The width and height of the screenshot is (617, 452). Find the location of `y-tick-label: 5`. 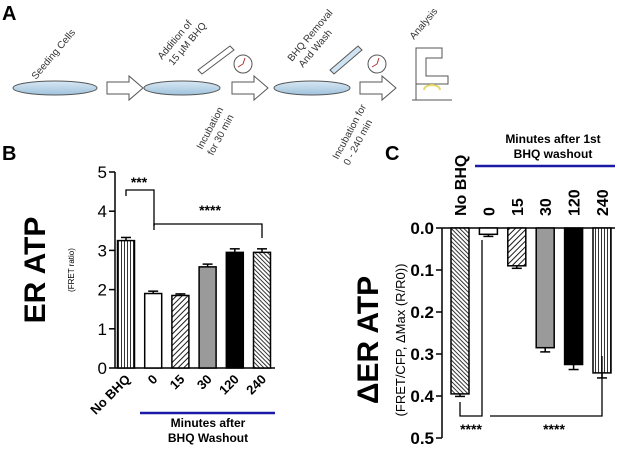

y-tick-label: 5 is located at coordinates (102, 172).